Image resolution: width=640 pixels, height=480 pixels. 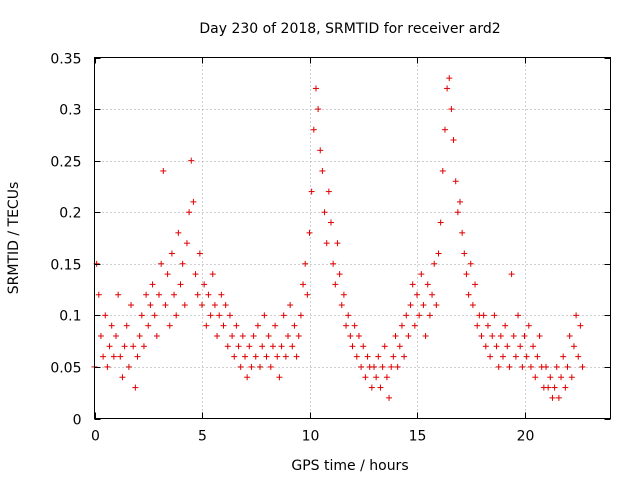 What do you see at coordinates (14, 238) in the screenshot?
I see `y-axis-label: SRMTID / TECUs` at bounding box center [14, 238].